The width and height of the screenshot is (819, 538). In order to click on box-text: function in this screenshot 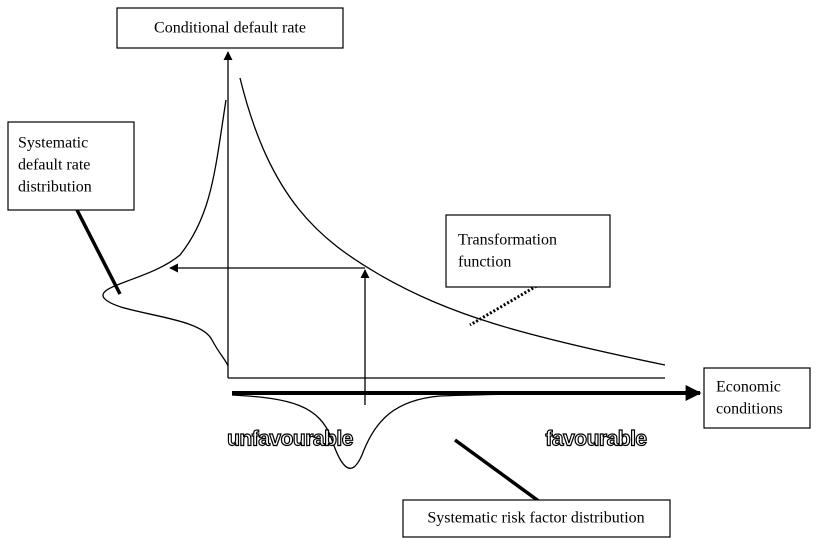, I will do `click(484, 262)`.